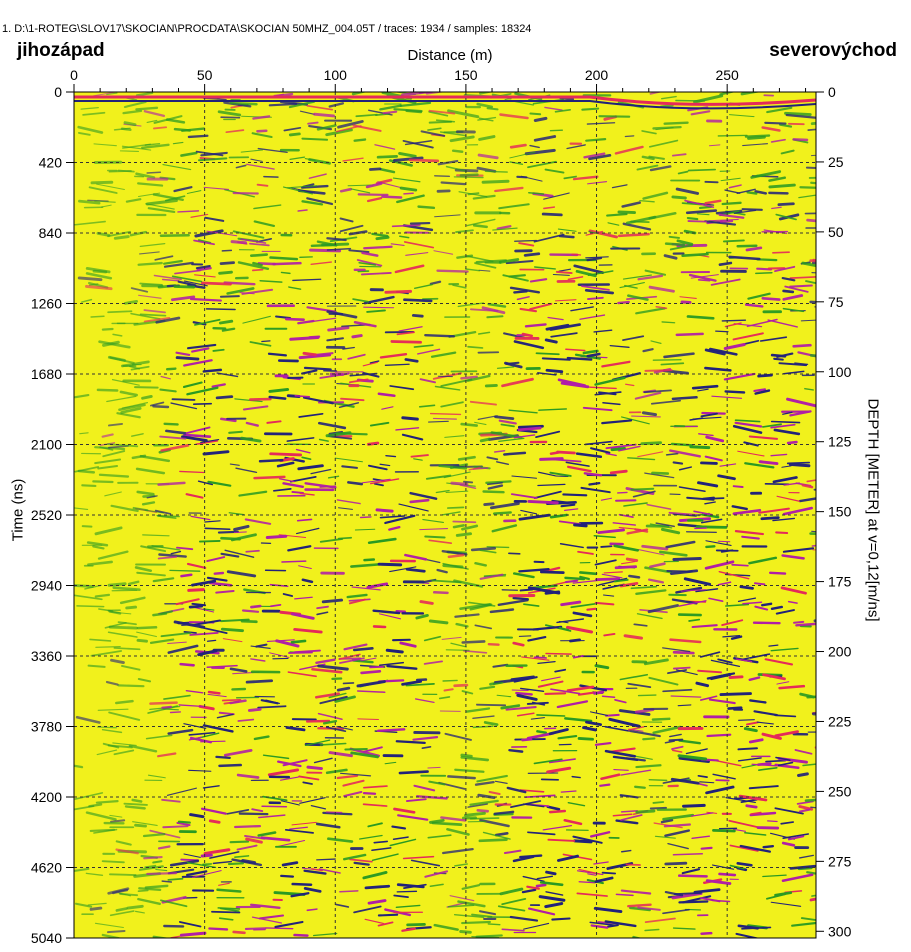 The image size is (911, 952). What do you see at coordinates (46, 374) in the screenshot?
I see `y-tick-label: 1680` at bounding box center [46, 374].